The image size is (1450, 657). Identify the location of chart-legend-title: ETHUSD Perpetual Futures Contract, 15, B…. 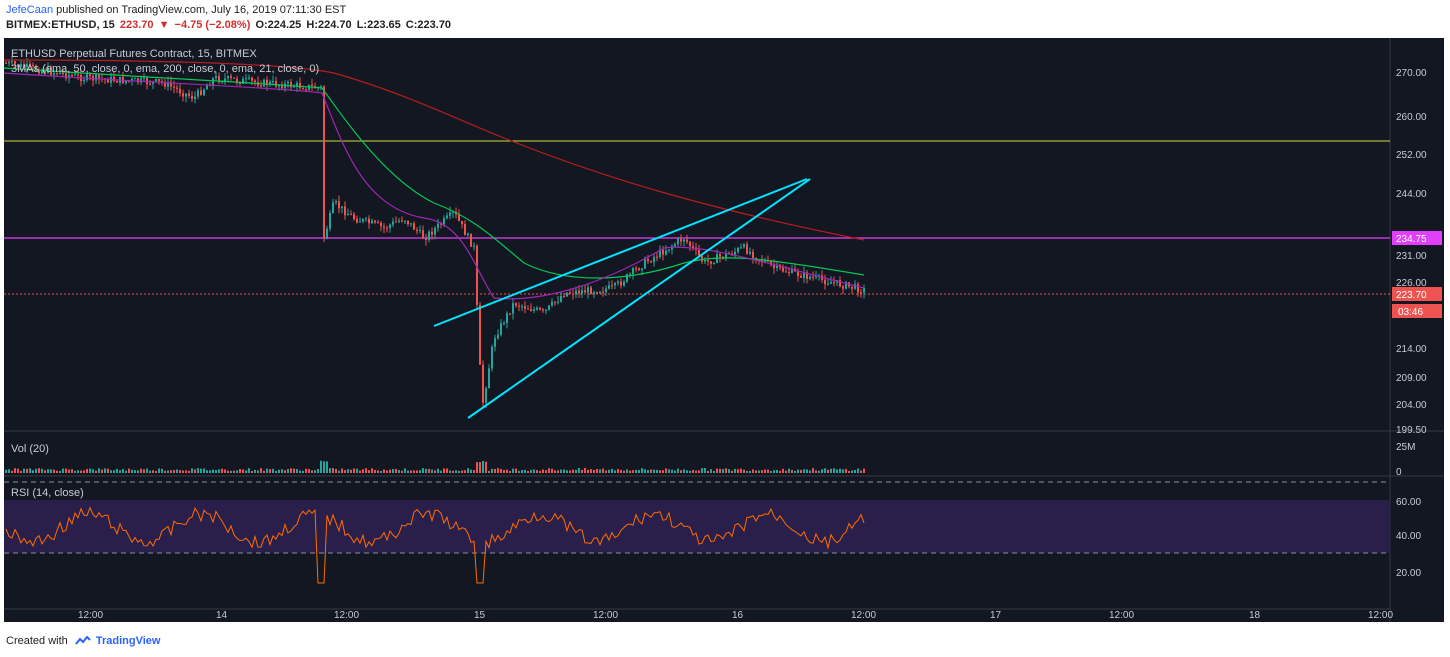
(134, 54).